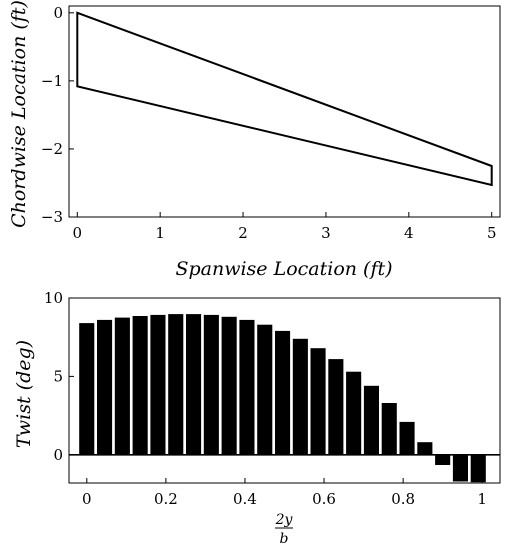  What do you see at coordinates (492, 233) in the screenshot?
I see `planform-x-tick-label: 5` at bounding box center [492, 233].